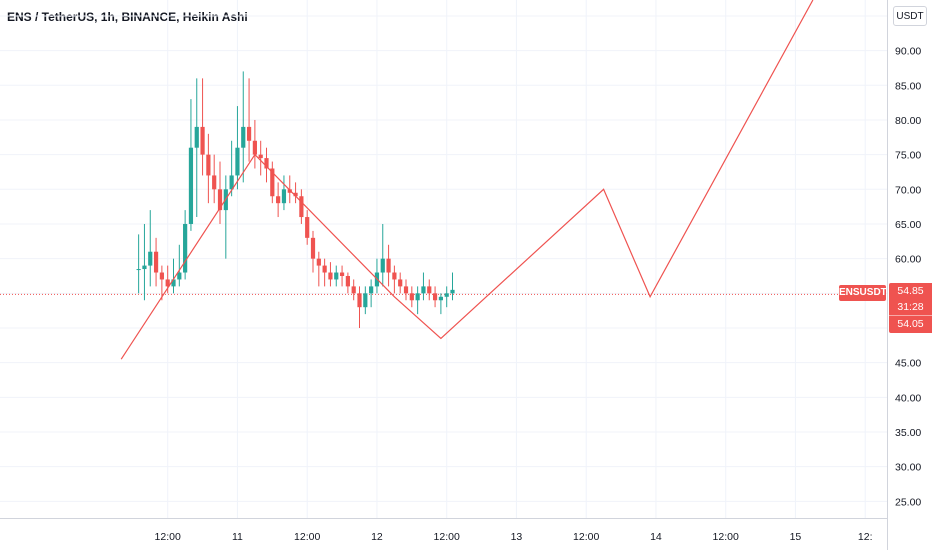 This screenshot has height=550, width=932. I want to click on x-tick-label: 11, so click(237, 537).